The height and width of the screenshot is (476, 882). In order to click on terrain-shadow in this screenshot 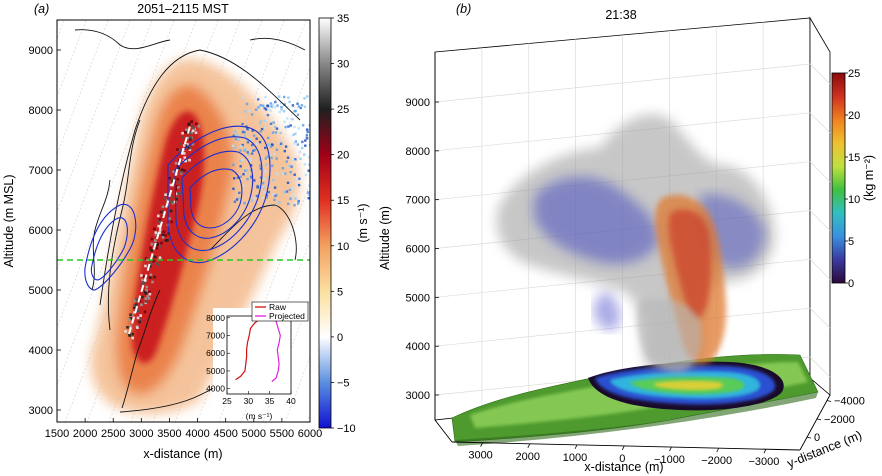, I will do `click(636, 419)`.